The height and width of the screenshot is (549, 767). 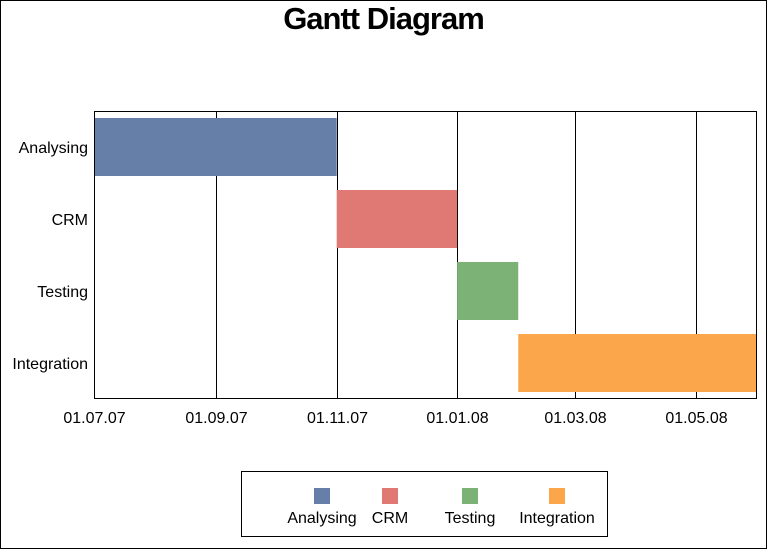 I want to click on legend-item-testing: Testing, so click(x=470, y=504).